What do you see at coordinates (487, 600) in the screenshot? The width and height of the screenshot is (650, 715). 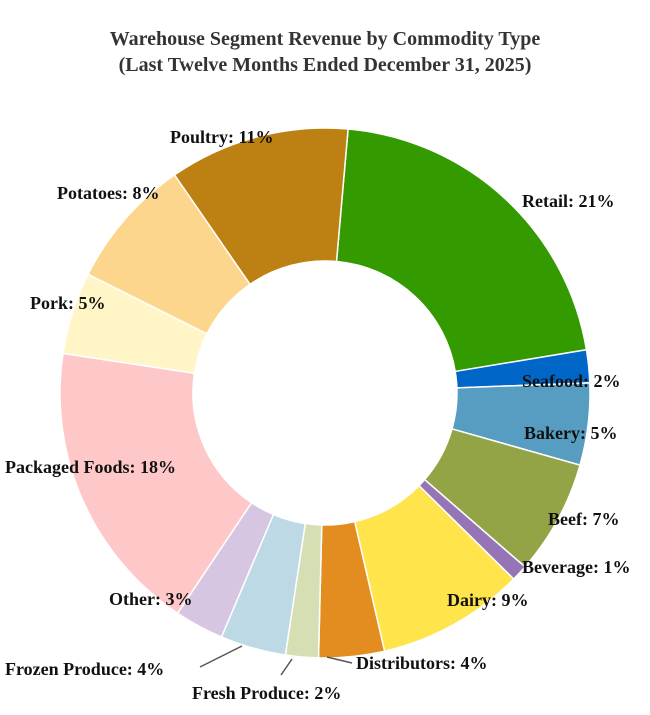 I see `slice-label: Dairy: 9%` at bounding box center [487, 600].